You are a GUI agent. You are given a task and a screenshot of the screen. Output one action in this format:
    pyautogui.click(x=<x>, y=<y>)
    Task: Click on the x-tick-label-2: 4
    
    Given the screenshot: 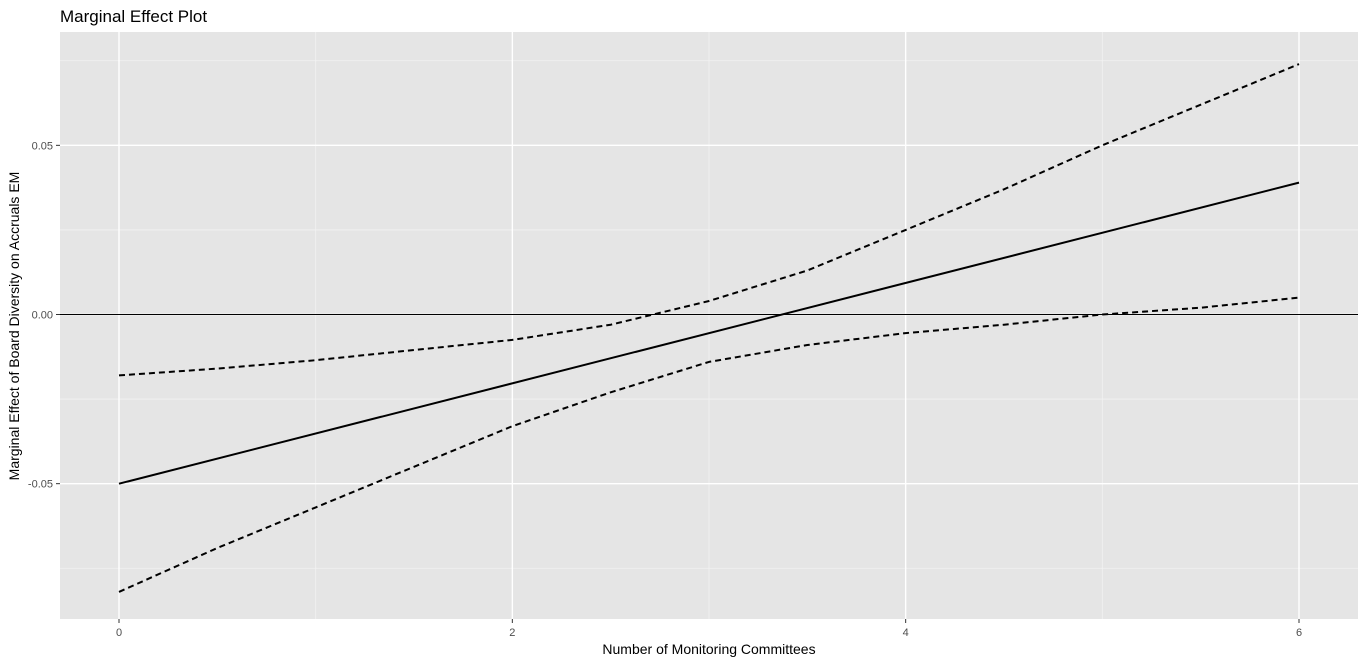 What is the action you would take?
    pyautogui.click(x=906, y=633)
    